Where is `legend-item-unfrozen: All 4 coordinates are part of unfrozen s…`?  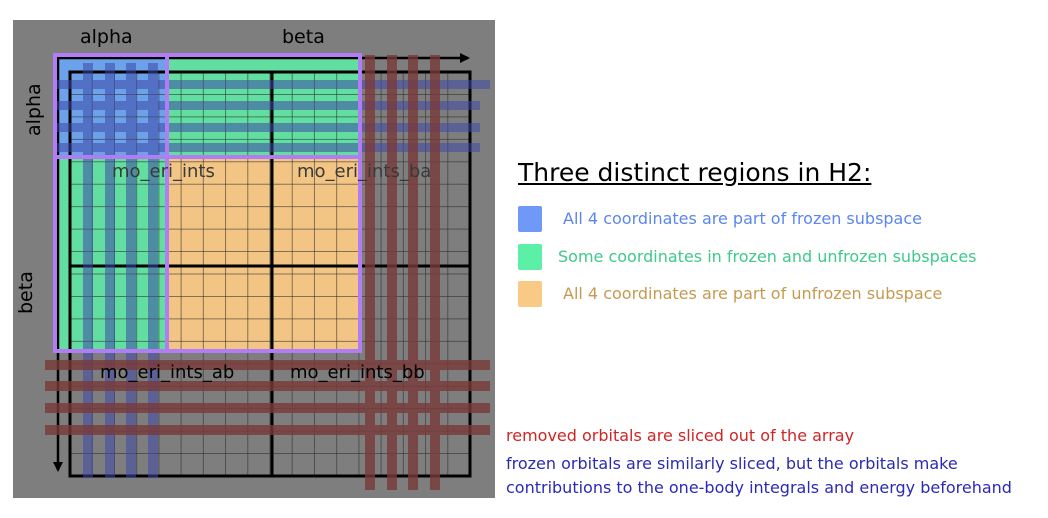 legend-item-unfrozen: All 4 coordinates are part of unfrozen s… is located at coordinates (778, 295).